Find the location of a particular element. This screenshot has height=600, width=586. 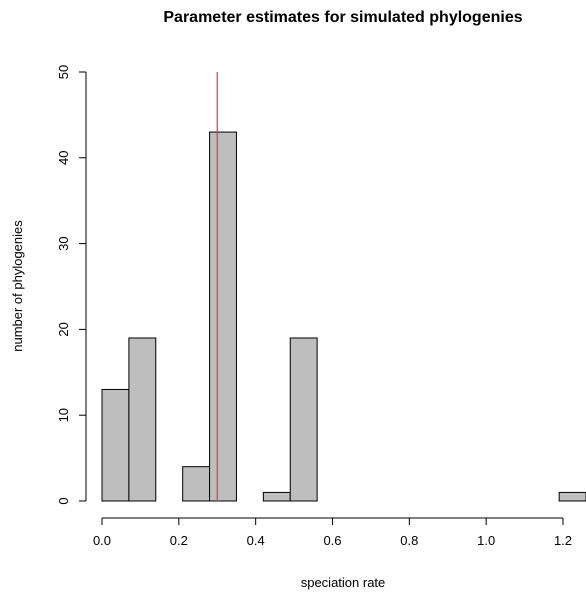

y-tick-label: 0 is located at coordinates (63, 500).